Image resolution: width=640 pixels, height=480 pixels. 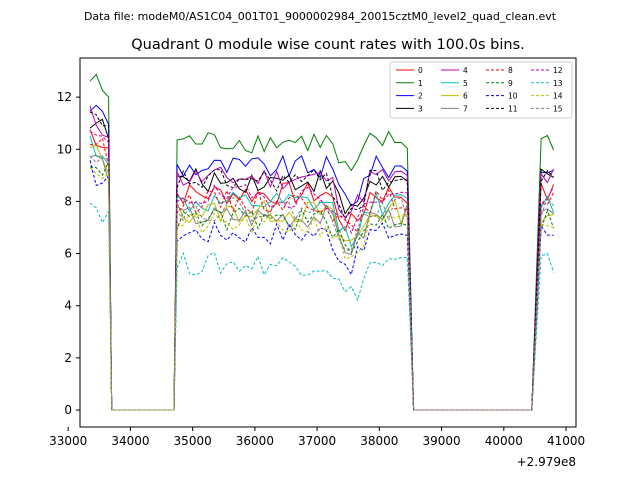 What do you see at coordinates (68, 201) in the screenshot?
I see `y-tick-label: 8` at bounding box center [68, 201].